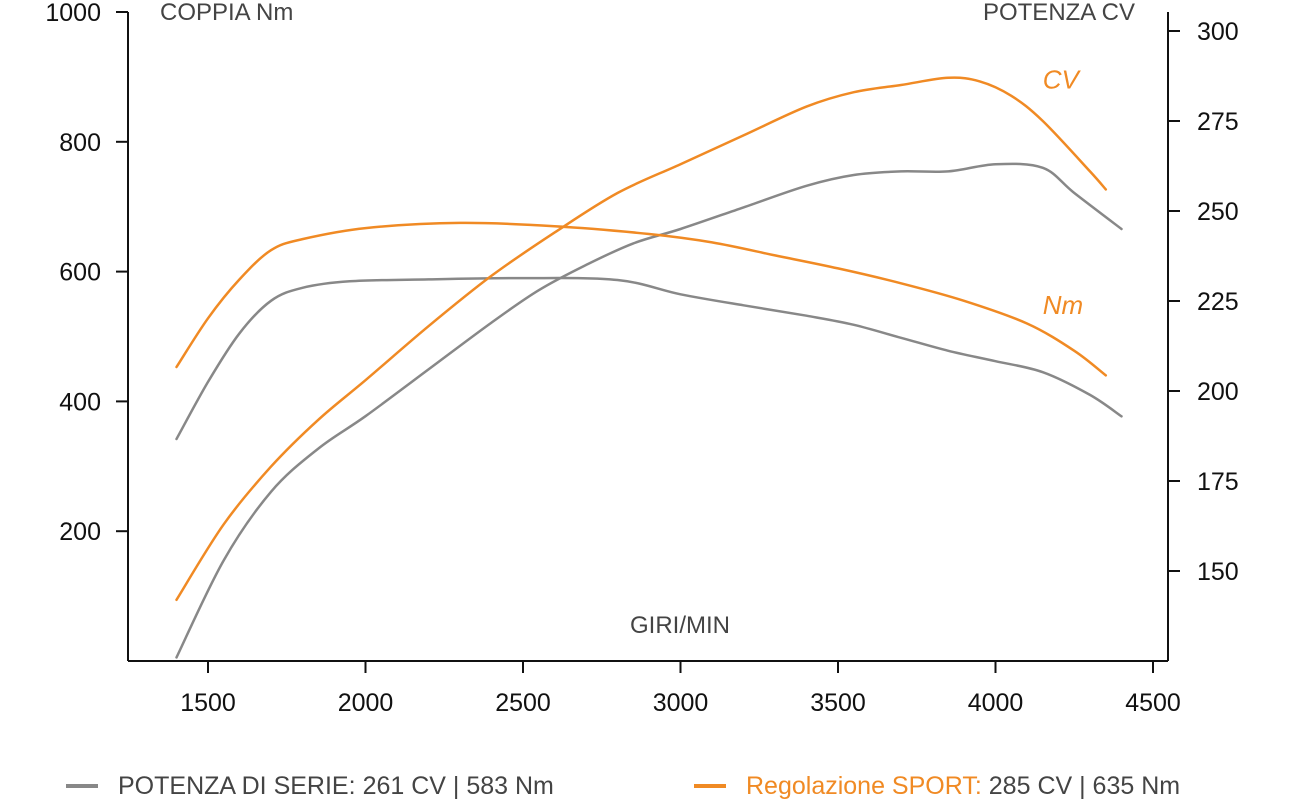 This screenshot has height=806, width=1300. Describe the element at coordinates (82, 786) in the screenshot. I see `legend-serie-swatch` at that location.